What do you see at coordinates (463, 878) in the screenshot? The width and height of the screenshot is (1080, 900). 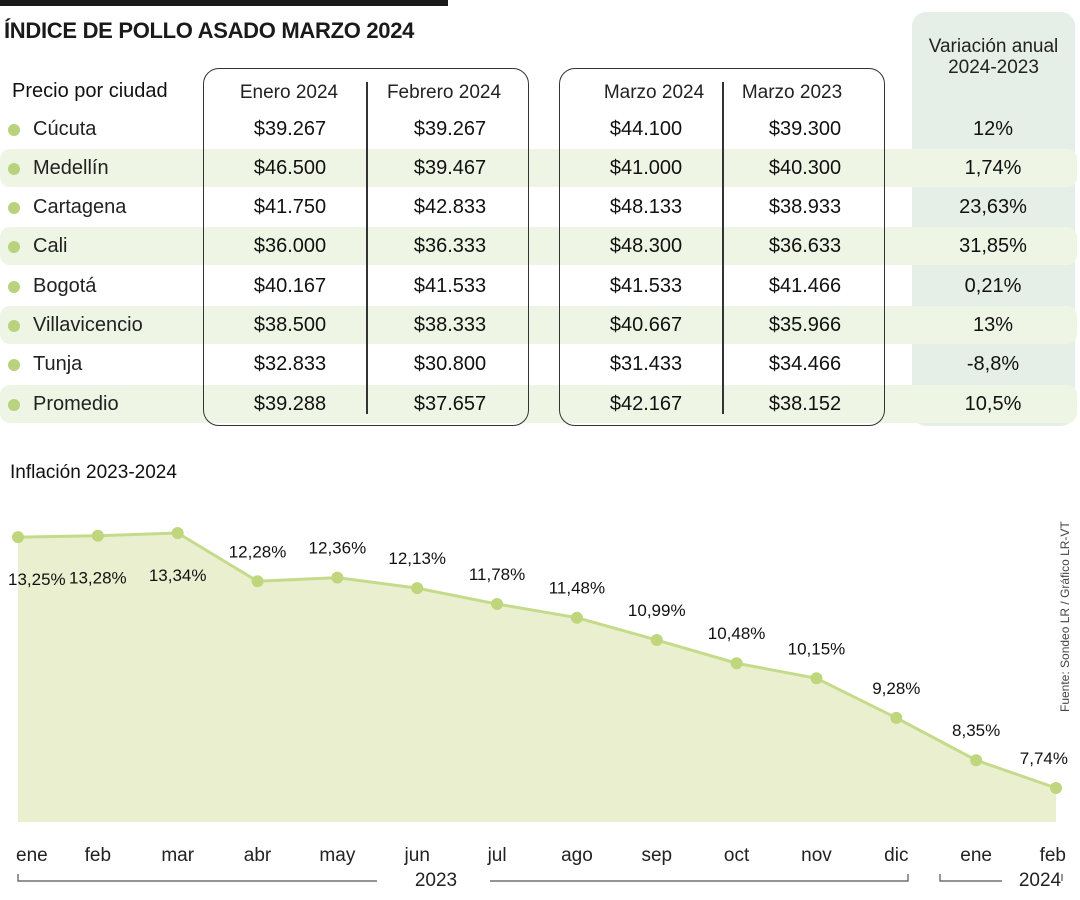 I see `year-bracket` at bounding box center [463, 878].